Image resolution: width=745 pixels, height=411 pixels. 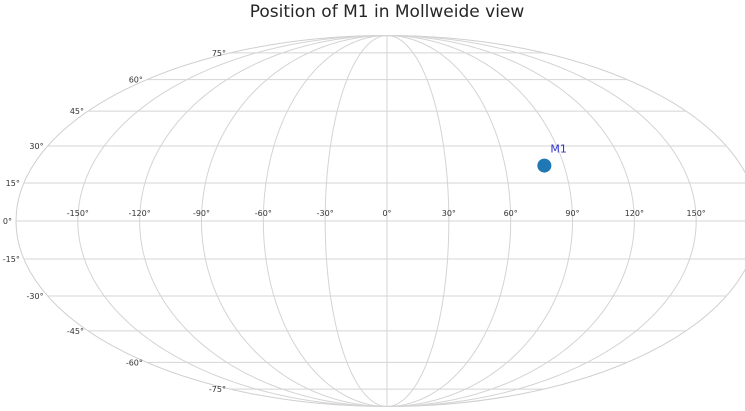 I want to click on lon-tick-label: 0°, so click(x=386, y=213).